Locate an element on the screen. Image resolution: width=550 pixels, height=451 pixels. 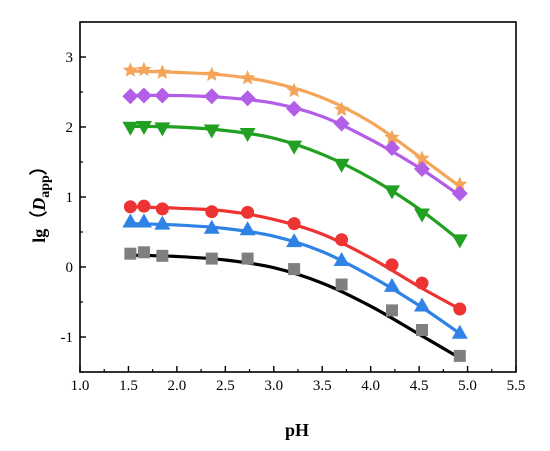
x-tick-label: 3.0 is located at coordinates (273, 386).